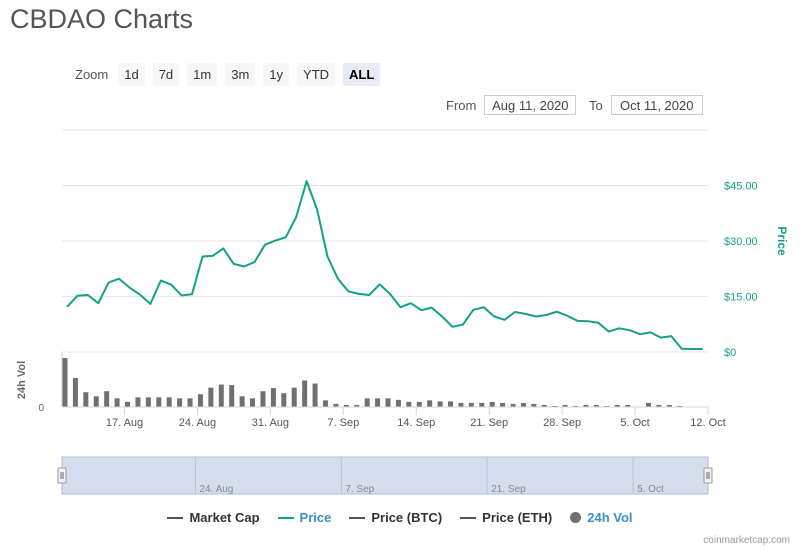 This screenshot has height=550, width=800. Describe the element at coordinates (634, 423) in the screenshot. I see `x-tick-label: 5. Oct` at that location.